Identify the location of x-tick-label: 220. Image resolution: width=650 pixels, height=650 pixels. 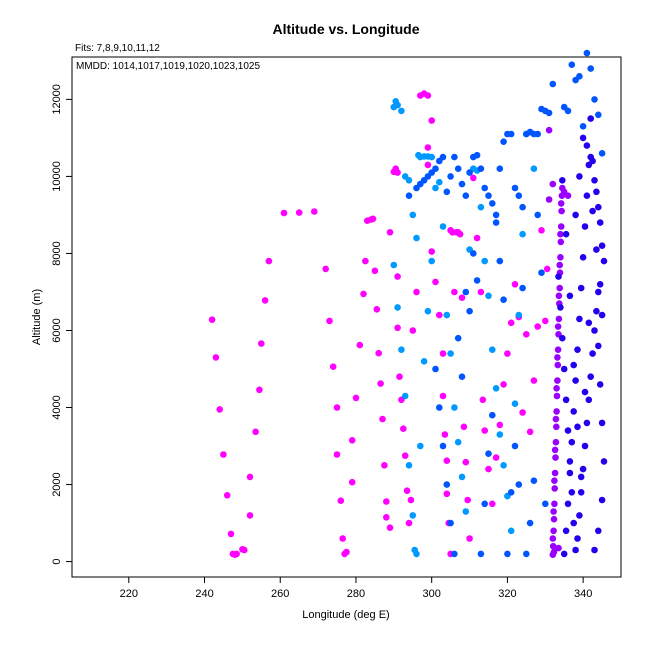
(129, 594).